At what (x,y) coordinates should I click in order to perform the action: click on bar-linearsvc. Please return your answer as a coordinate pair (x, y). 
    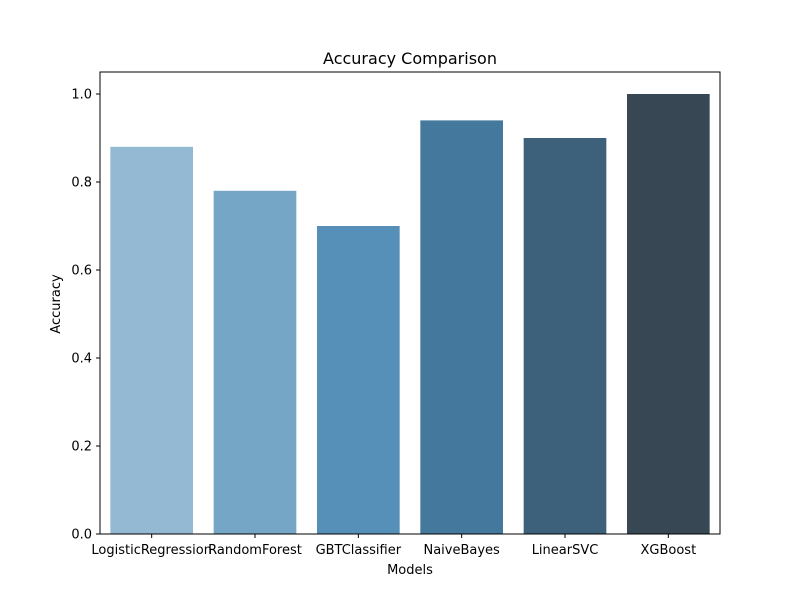
    Looking at the image, I should click on (565, 336).